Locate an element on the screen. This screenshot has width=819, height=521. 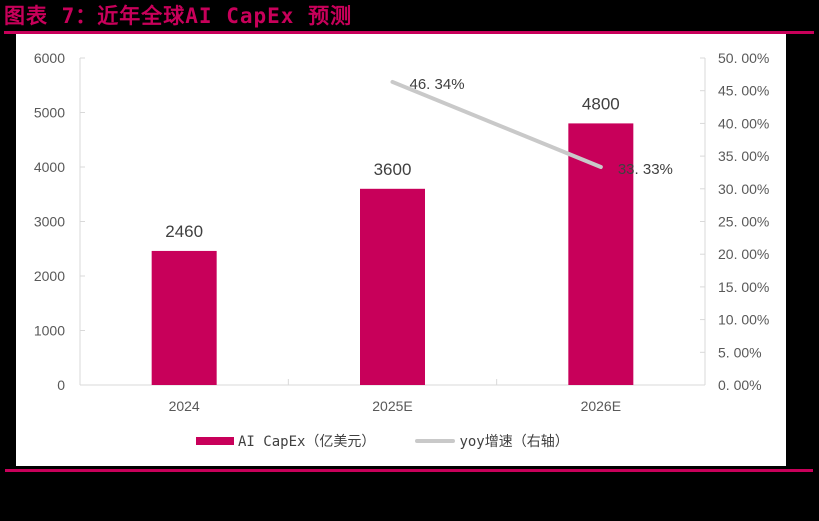
bar-value-label: 4800 is located at coordinates (601, 103).